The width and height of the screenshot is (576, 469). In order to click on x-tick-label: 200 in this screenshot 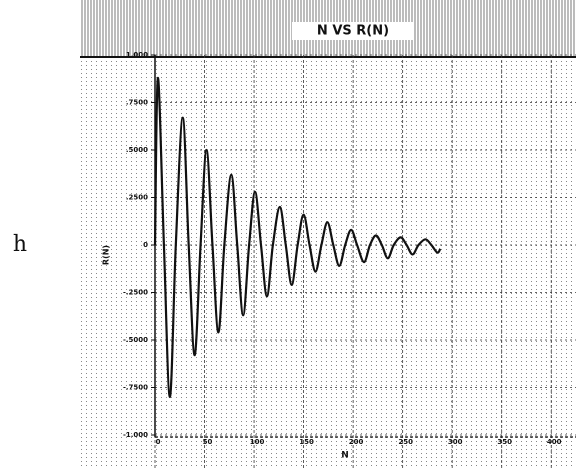, I will do `click(356, 442)`.